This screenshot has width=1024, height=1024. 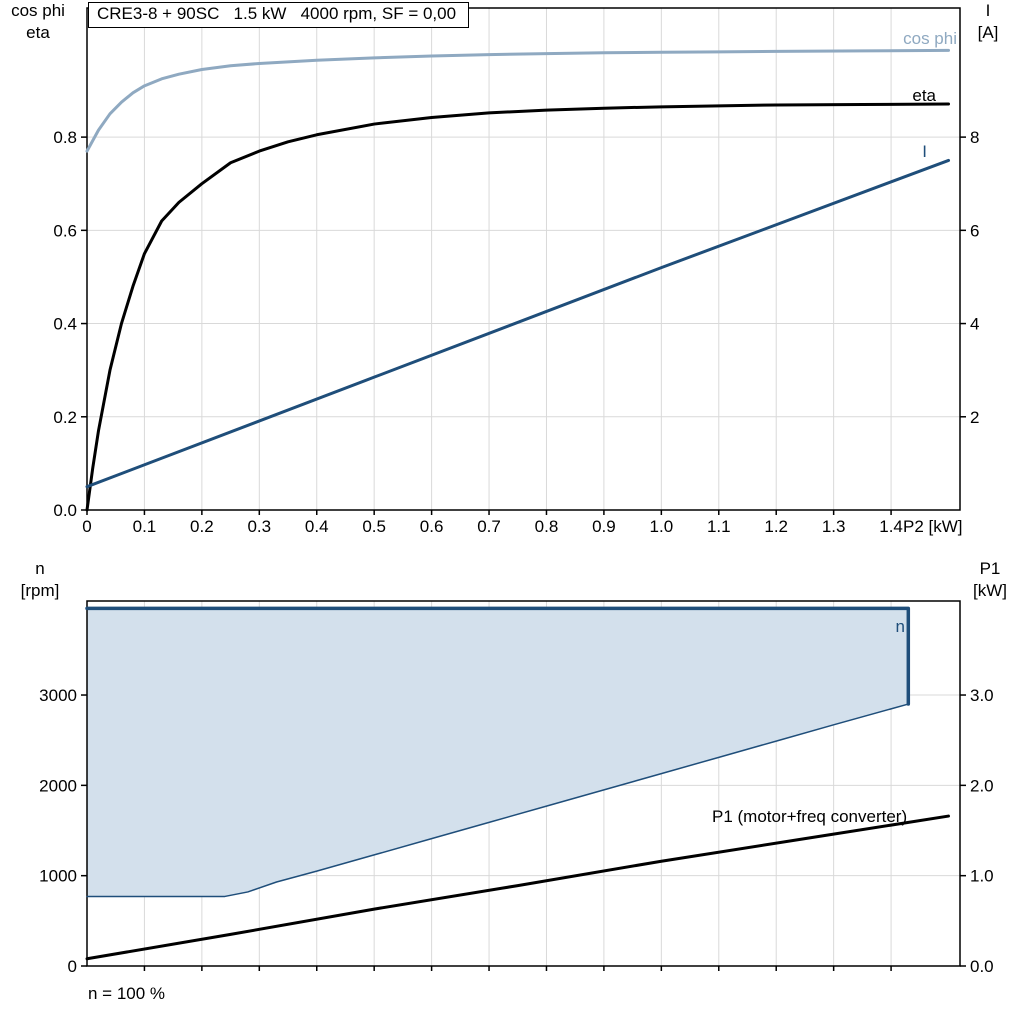 I want to click on left-tick-label: 1000, so click(x=58, y=876).